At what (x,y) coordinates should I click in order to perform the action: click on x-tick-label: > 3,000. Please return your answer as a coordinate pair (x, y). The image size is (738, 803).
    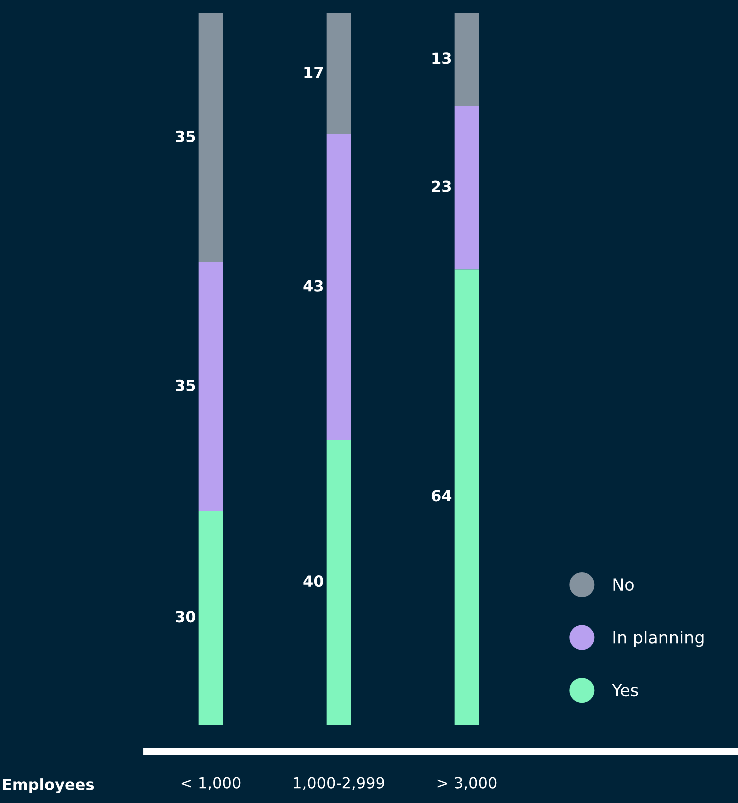
    Looking at the image, I should click on (467, 783).